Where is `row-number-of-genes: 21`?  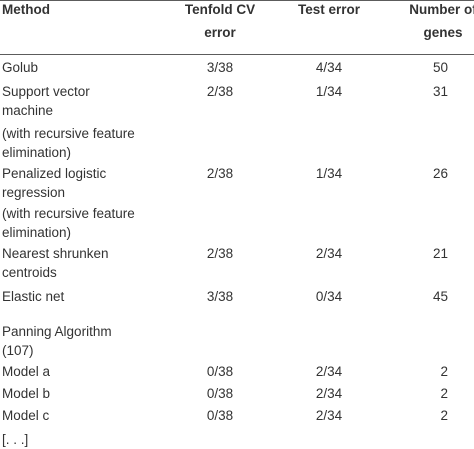 row-number-of-genes: 21 is located at coordinates (440, 253).